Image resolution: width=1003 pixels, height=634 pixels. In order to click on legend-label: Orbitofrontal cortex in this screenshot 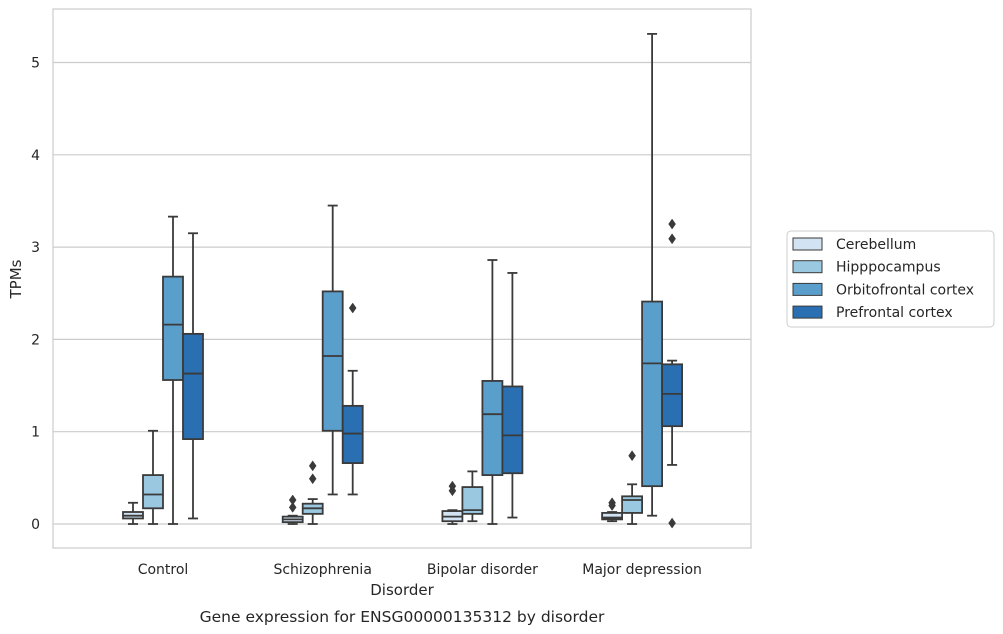, I will do `click(905, 290)`.